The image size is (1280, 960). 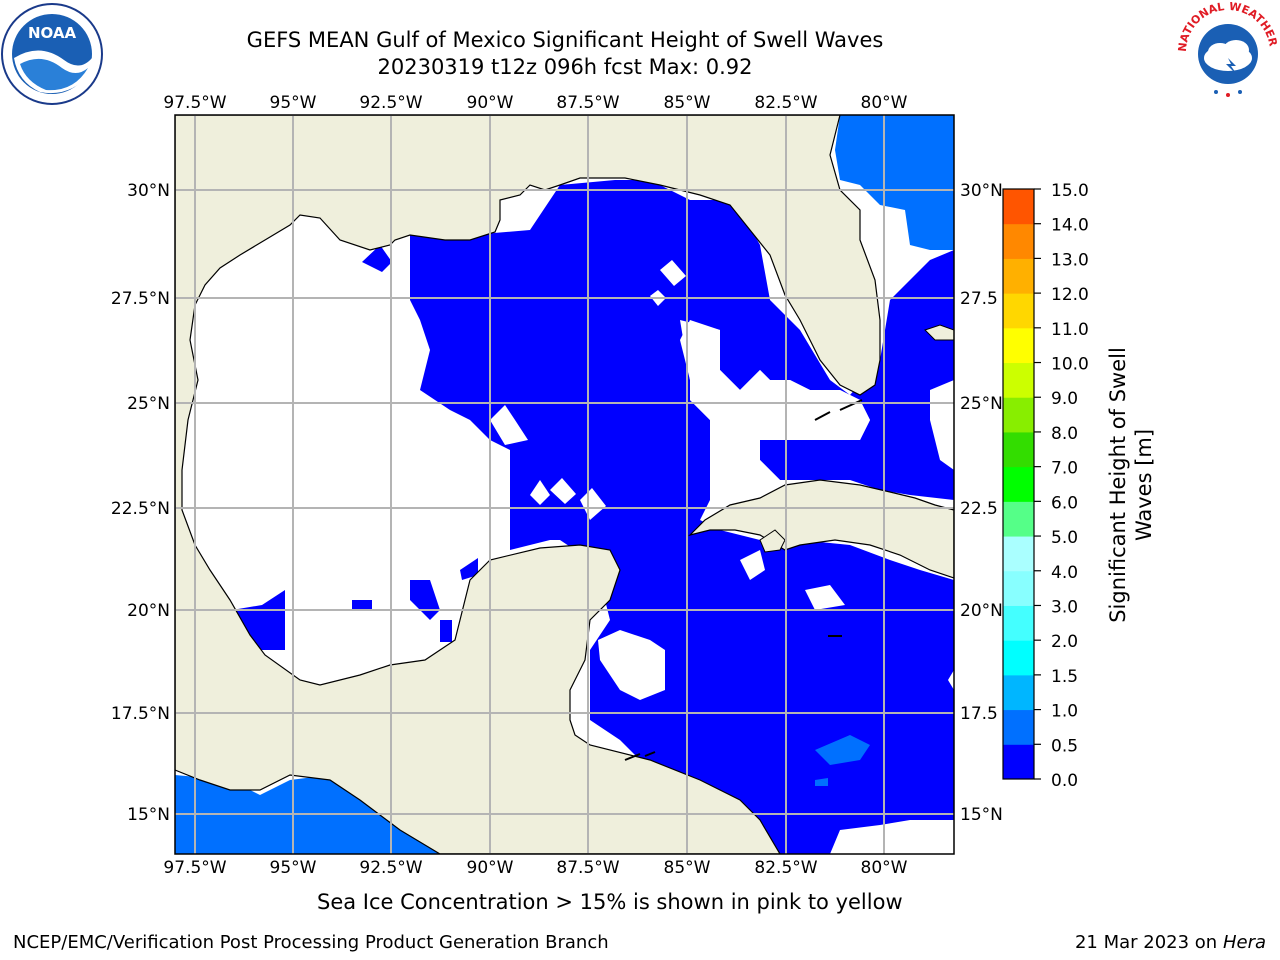 I want to click on colorbar-tick-label: 0.0, so click(x=1064, y=781).